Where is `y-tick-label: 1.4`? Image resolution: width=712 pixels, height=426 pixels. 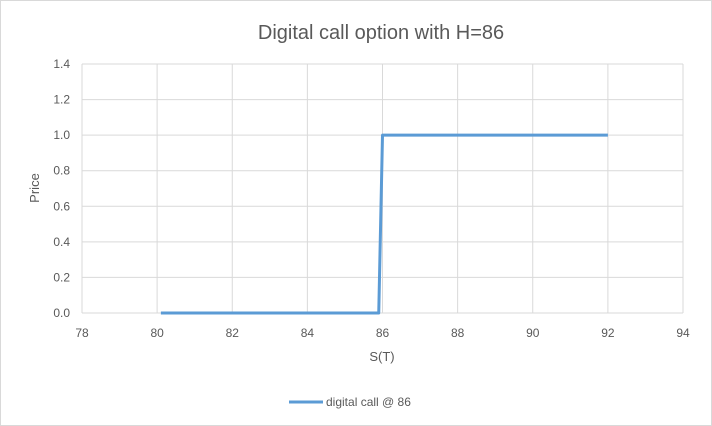 y-tick-label: 1.4 is located at coordinates (61, 64).